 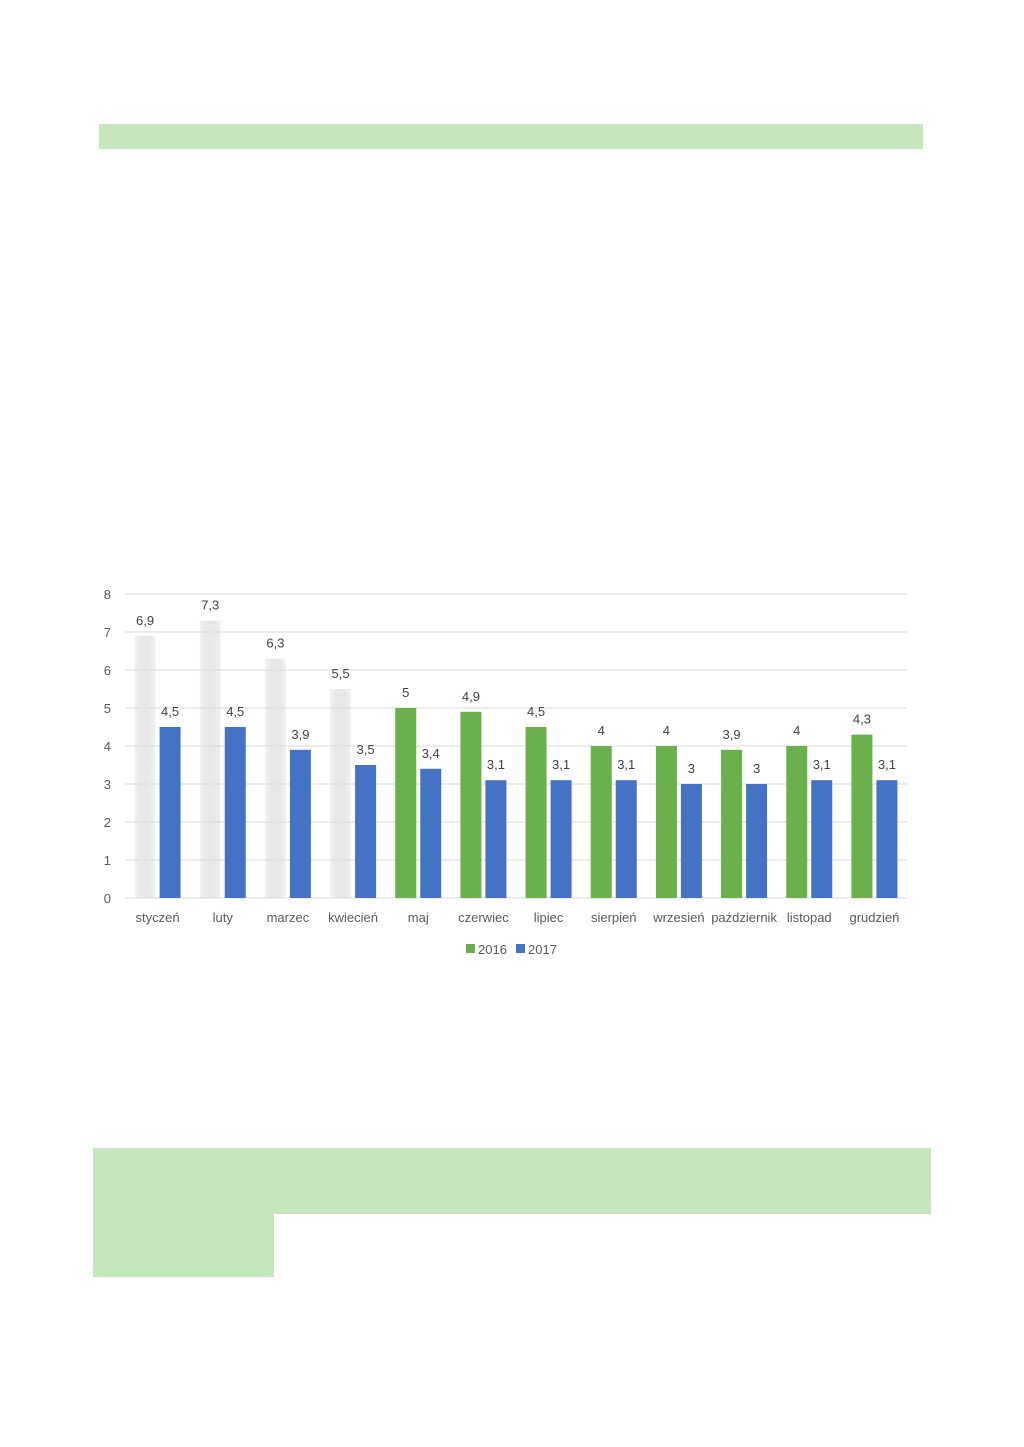 I want to click on data-label-2016: 5,5, so click(x=341, y=673).